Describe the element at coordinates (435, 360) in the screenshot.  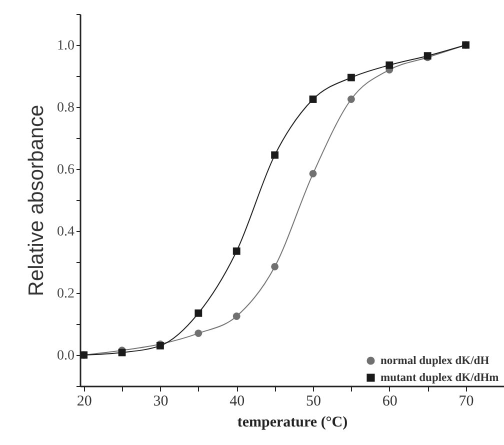
I see `legend-label: normal duplex dK/dH` at that location.